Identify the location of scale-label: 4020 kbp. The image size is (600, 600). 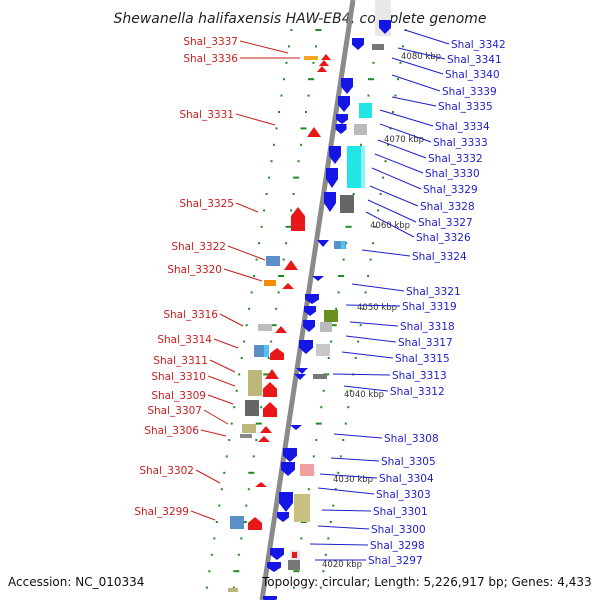
(342, 565).